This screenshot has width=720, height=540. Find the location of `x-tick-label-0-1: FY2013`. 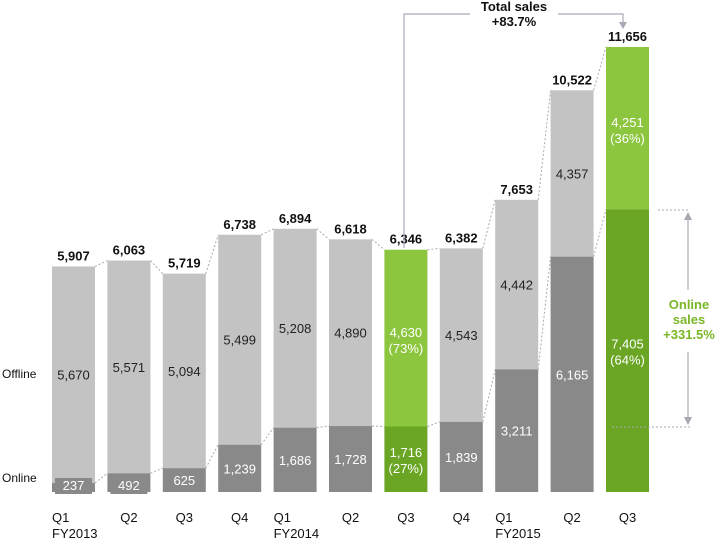

x-tick-label-0-1: FY2013 is located at coordinates (75, 533).